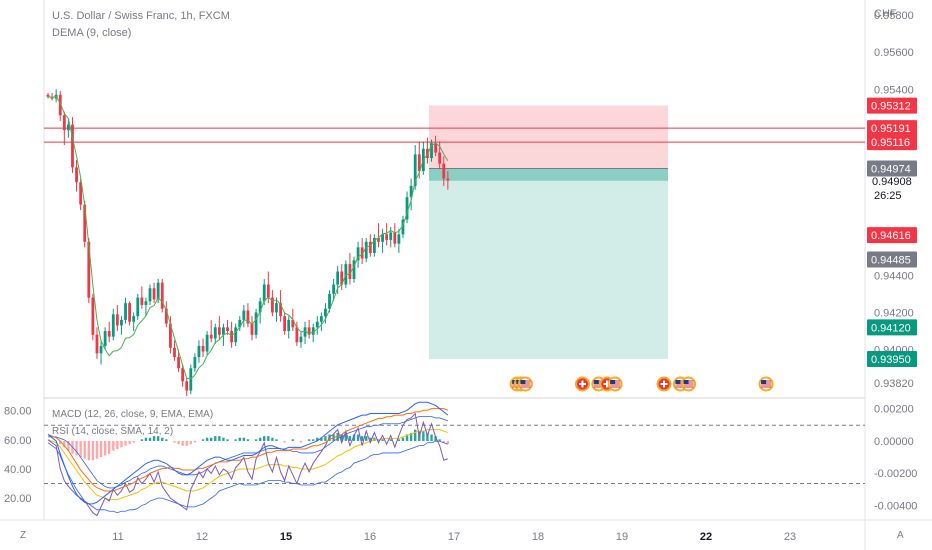 The image size is (932, 550). I want to click on rsi-line, so click(248, 464).